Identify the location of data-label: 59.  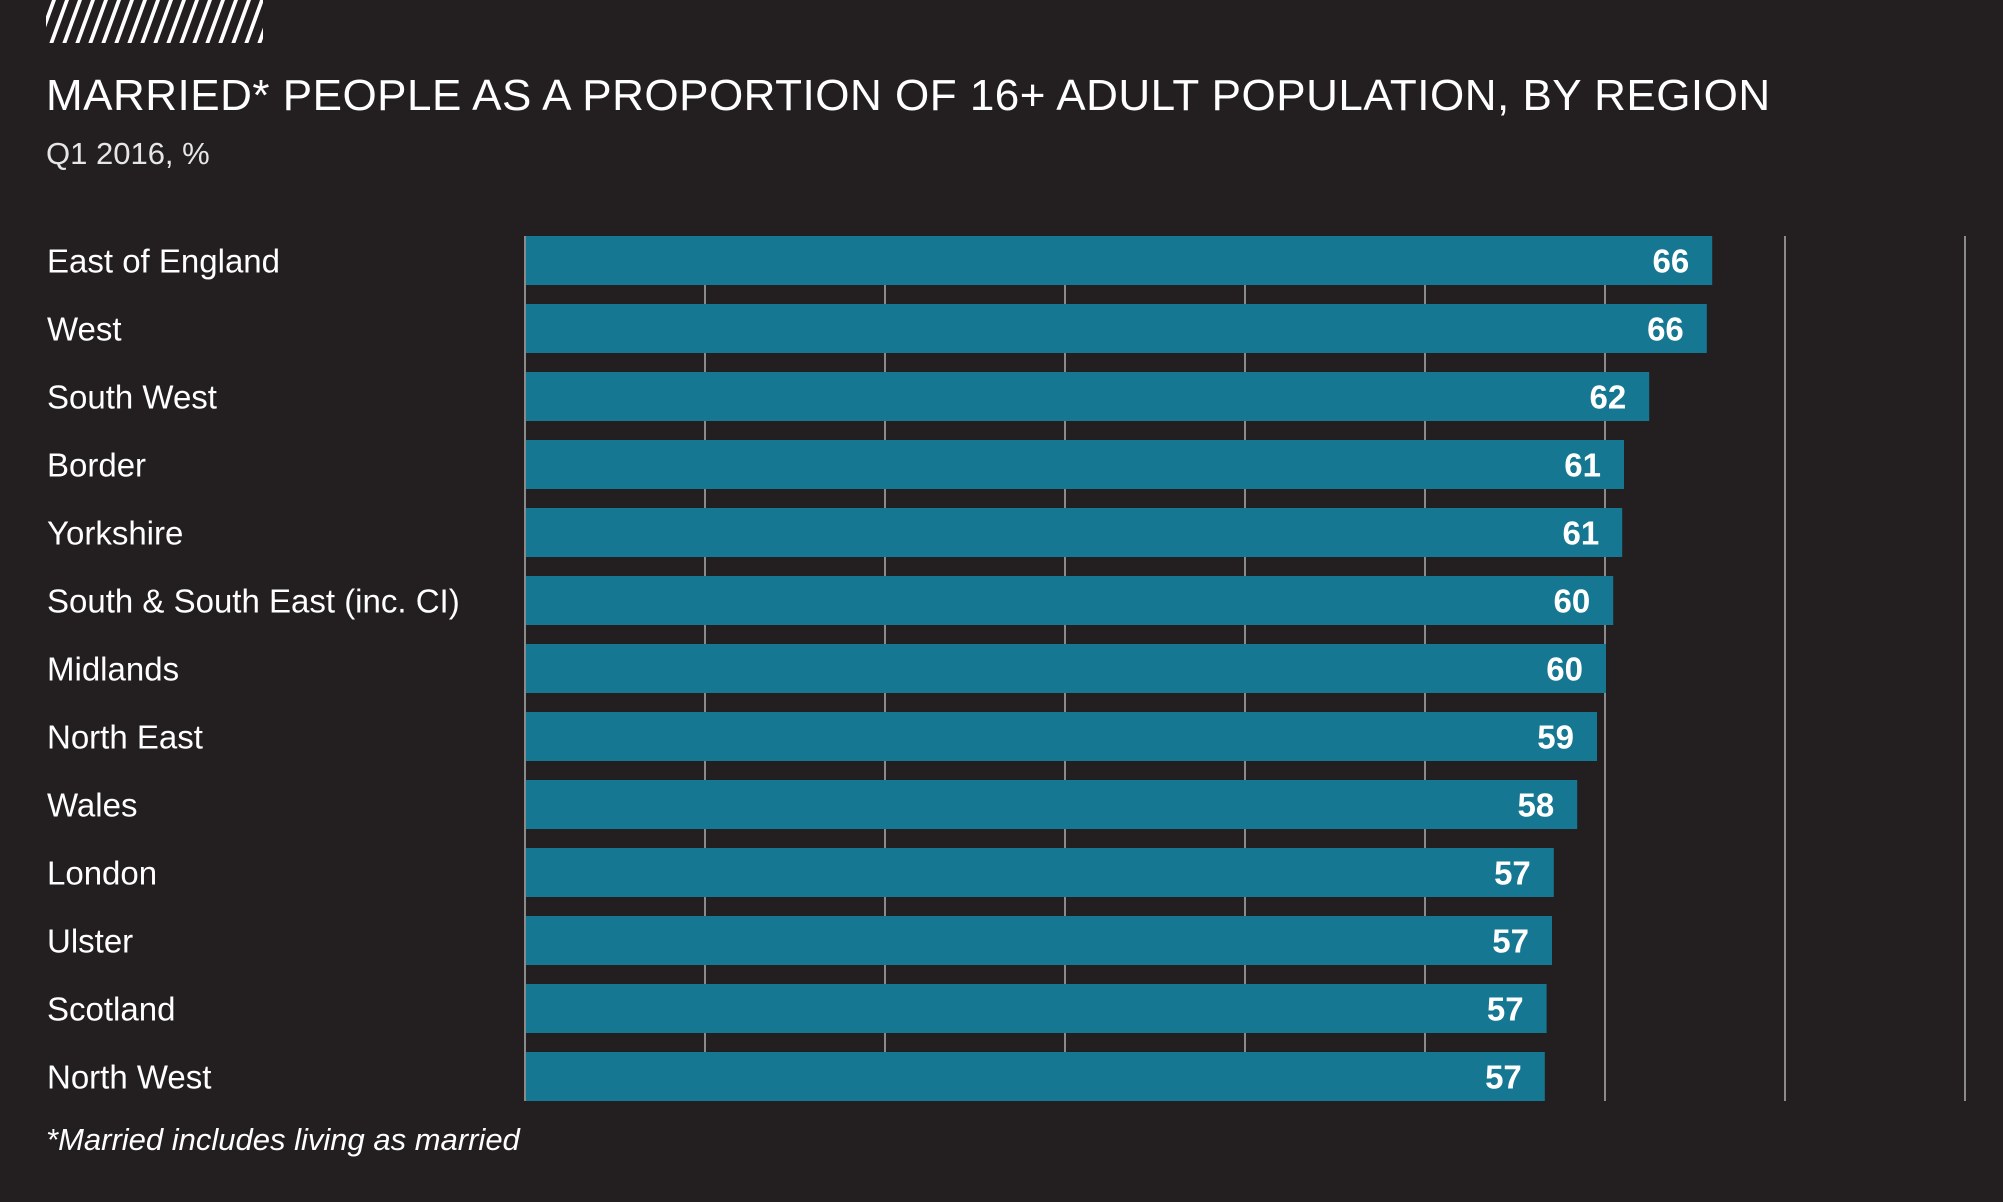
(1555, 737).